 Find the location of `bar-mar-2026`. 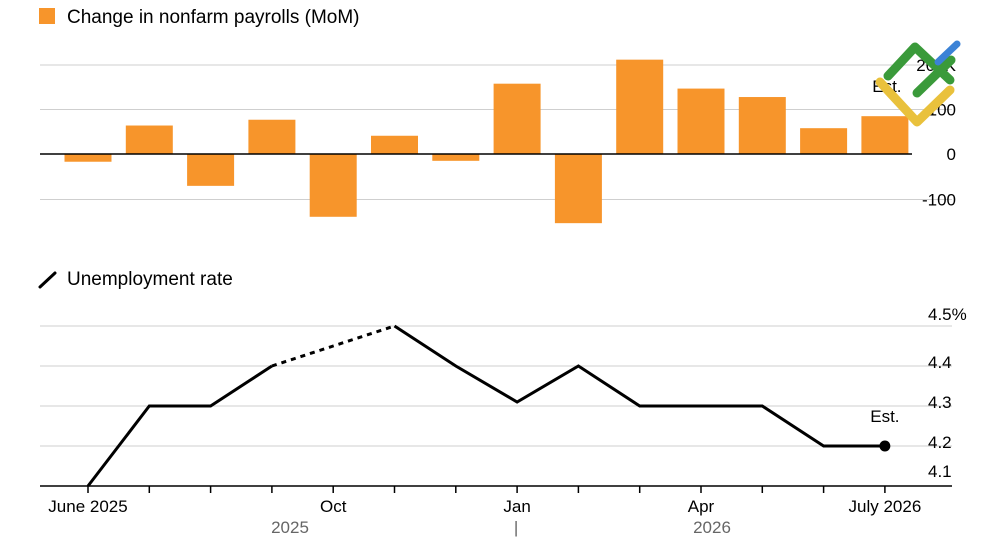

bar-mar-2026 is located at coordinates (640, 106).